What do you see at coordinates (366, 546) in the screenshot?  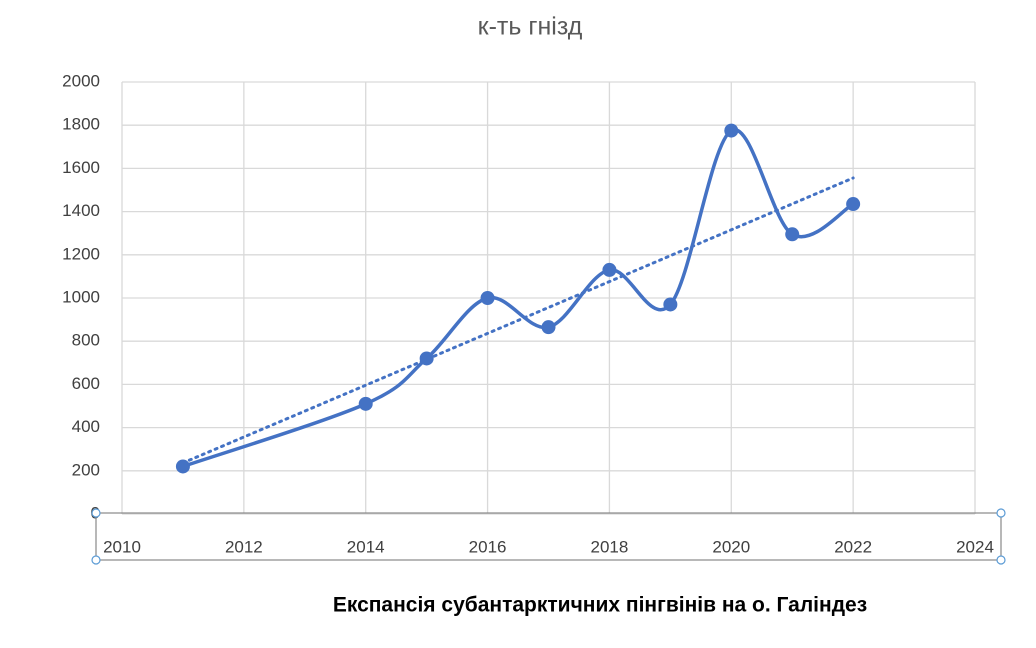 I see `x-tick-label: 2014` at bounding box center [366, 546].